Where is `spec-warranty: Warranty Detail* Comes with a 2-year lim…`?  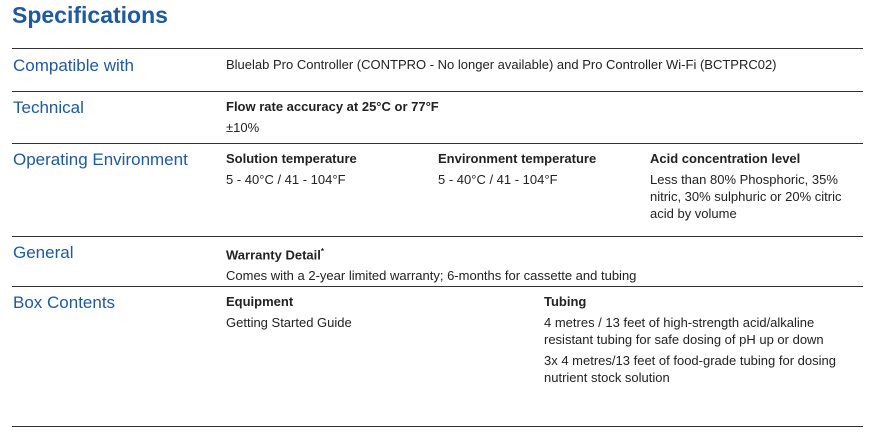 spec-warranty: Warranty Detail* Comes with a 2-year lim… is located at coordinates (526, 263).